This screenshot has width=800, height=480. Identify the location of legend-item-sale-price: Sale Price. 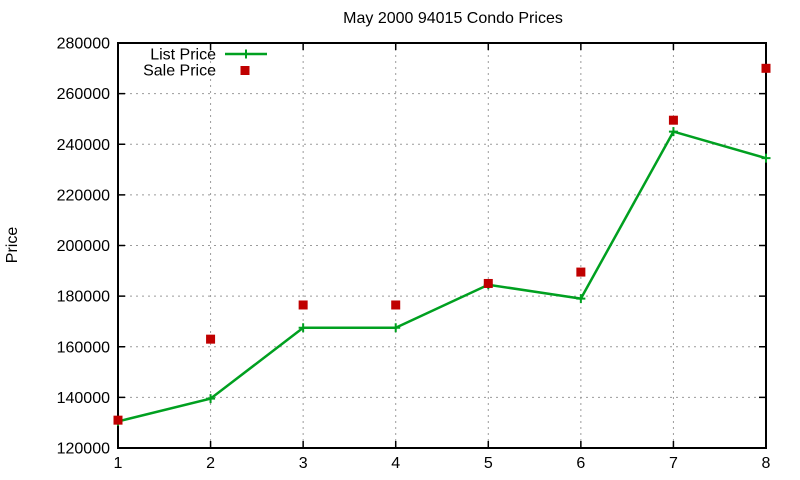
(196, 71).